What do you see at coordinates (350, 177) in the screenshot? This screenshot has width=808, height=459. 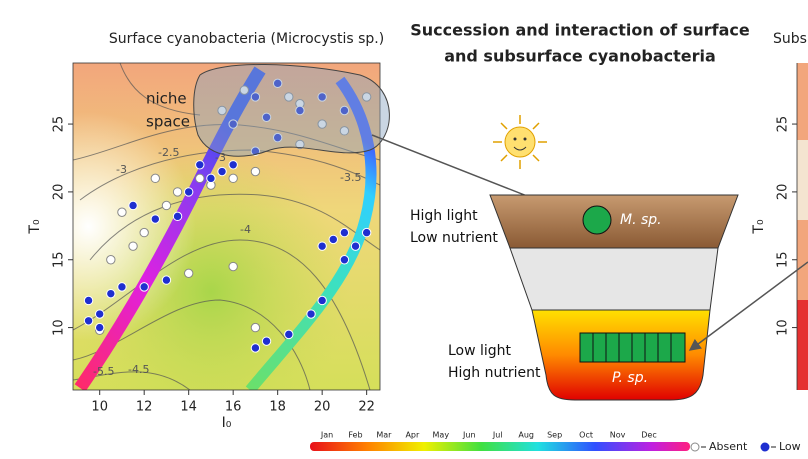 I see `contour-label: -3.5` at bounding box center [350, 177].